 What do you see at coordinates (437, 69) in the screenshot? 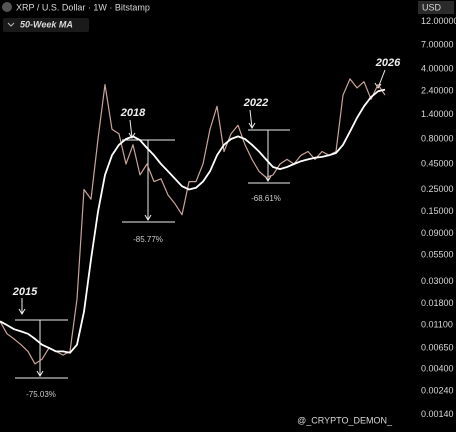
I see `y-tick-label: 4.00000` at bounding box center [437, 69].